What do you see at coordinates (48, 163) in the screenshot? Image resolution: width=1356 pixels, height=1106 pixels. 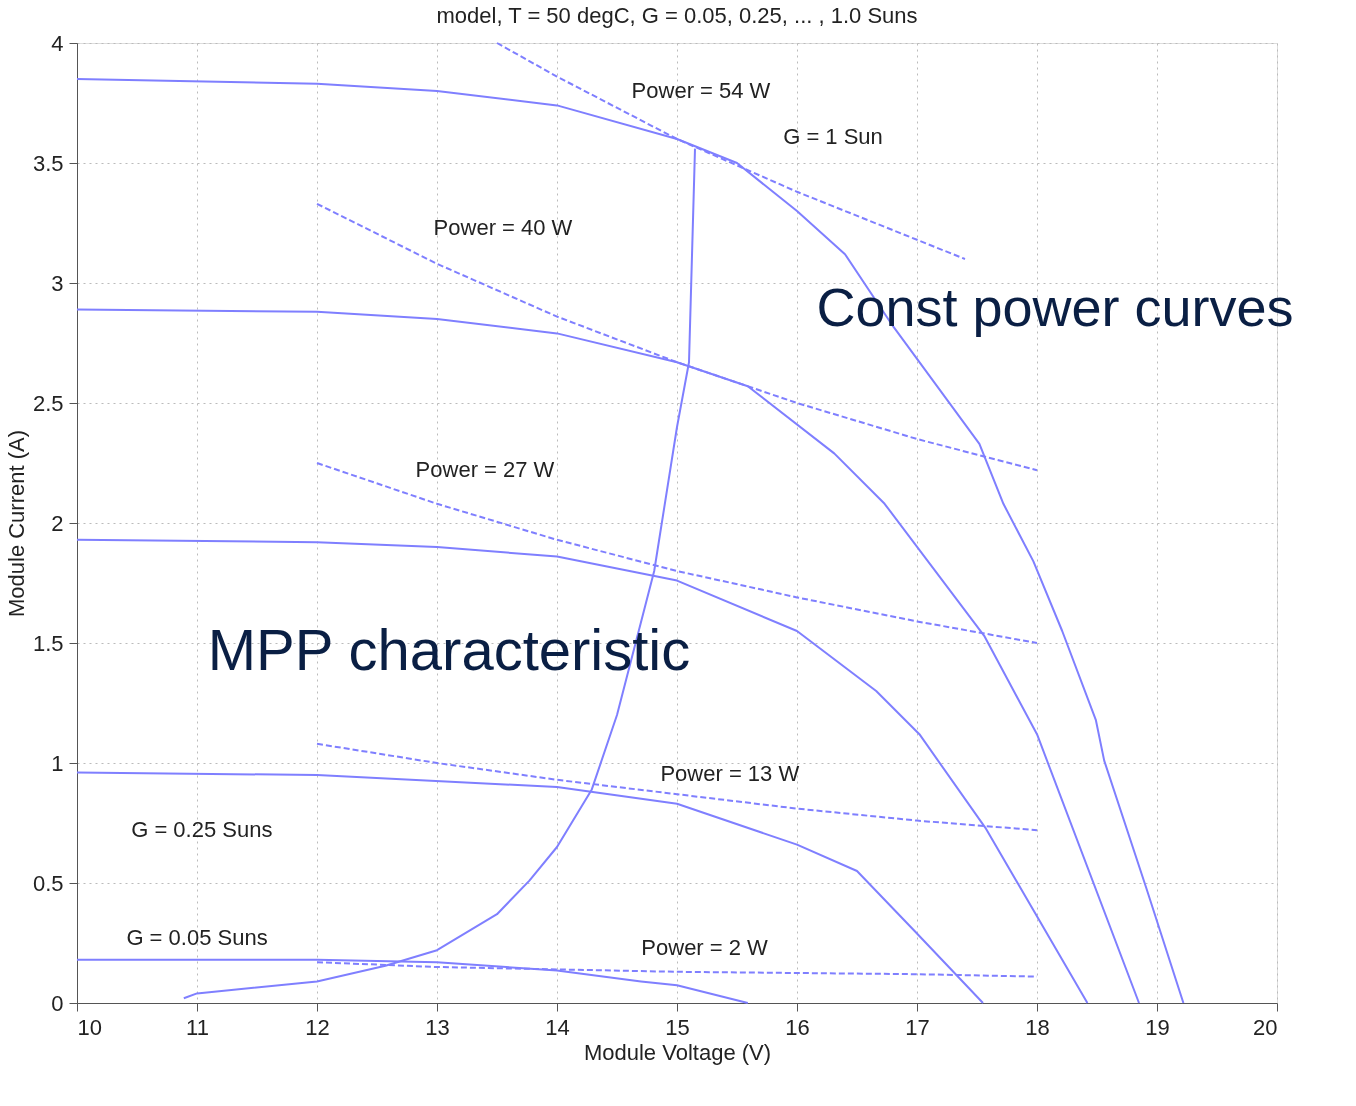 I see `y-tick-label: 3.5` at bounding box center [48, 163].